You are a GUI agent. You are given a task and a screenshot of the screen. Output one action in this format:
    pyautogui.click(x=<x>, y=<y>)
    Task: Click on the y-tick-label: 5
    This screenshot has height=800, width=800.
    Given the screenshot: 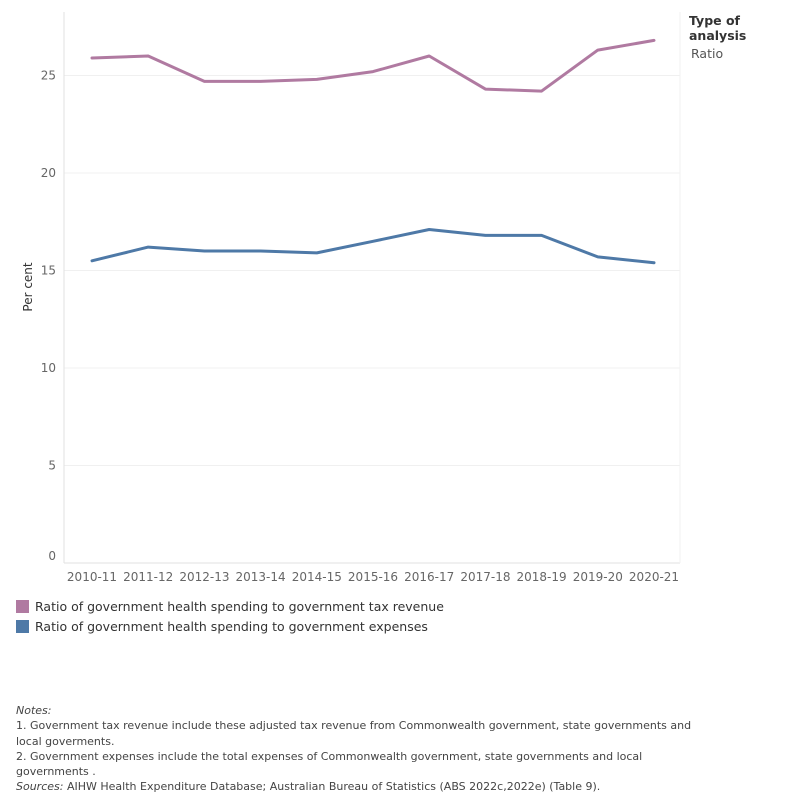 What is the action you would take?
    pyautogui.click(x=52, y=466)
    